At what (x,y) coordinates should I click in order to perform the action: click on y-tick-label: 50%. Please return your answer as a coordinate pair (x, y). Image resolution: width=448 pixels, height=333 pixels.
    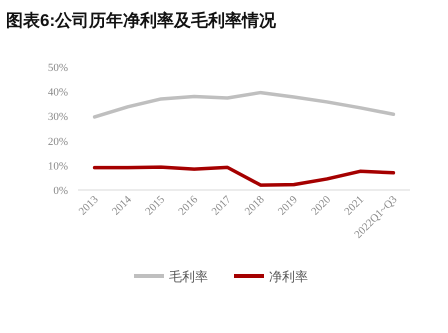
    Looking at the image, I should click on (58, 68).